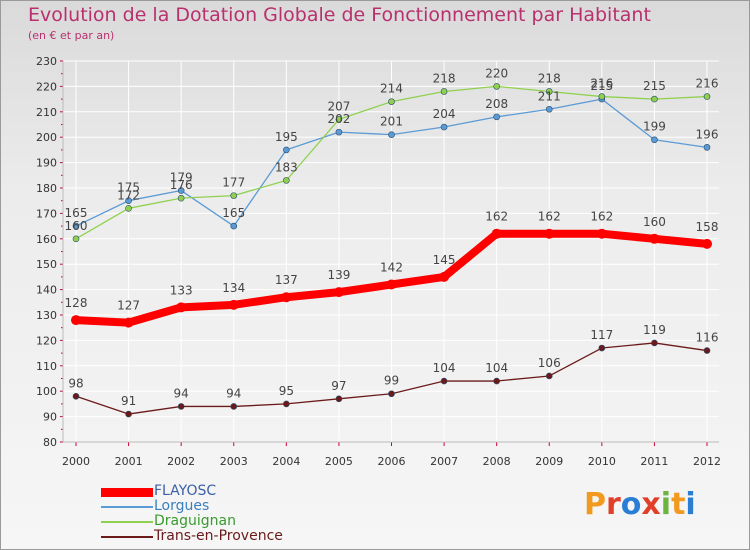 Image resolution: width=750 pixels, height=550 pixels. I want to click on y-tick-label: 160, so click(46, 239).